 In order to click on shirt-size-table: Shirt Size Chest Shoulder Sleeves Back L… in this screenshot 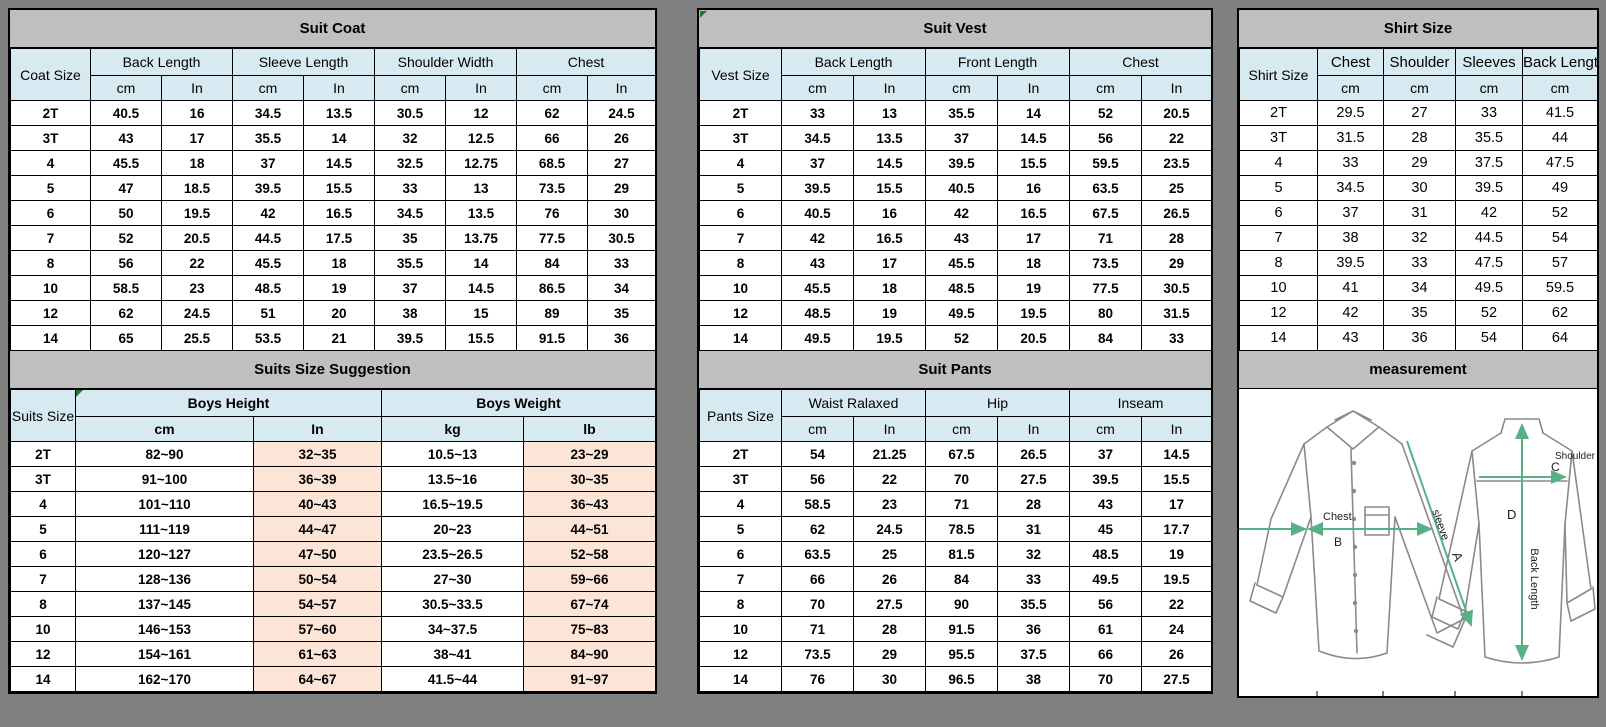, I will do `click(1418, 199)`.